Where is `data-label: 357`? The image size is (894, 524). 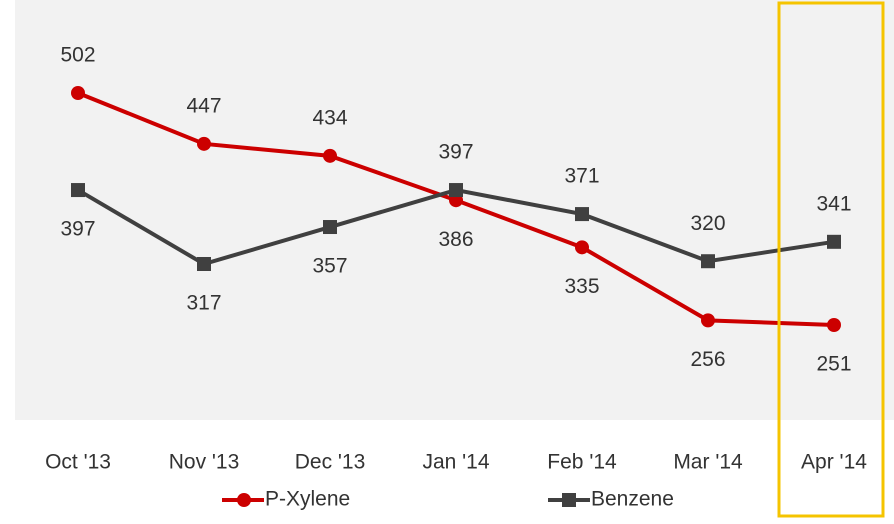 data-label: 357 is located at coordinates (329, 266).